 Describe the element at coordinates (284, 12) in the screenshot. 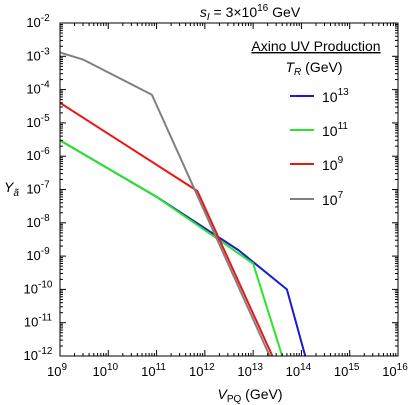

I see `title-unit: GeV` at that location.